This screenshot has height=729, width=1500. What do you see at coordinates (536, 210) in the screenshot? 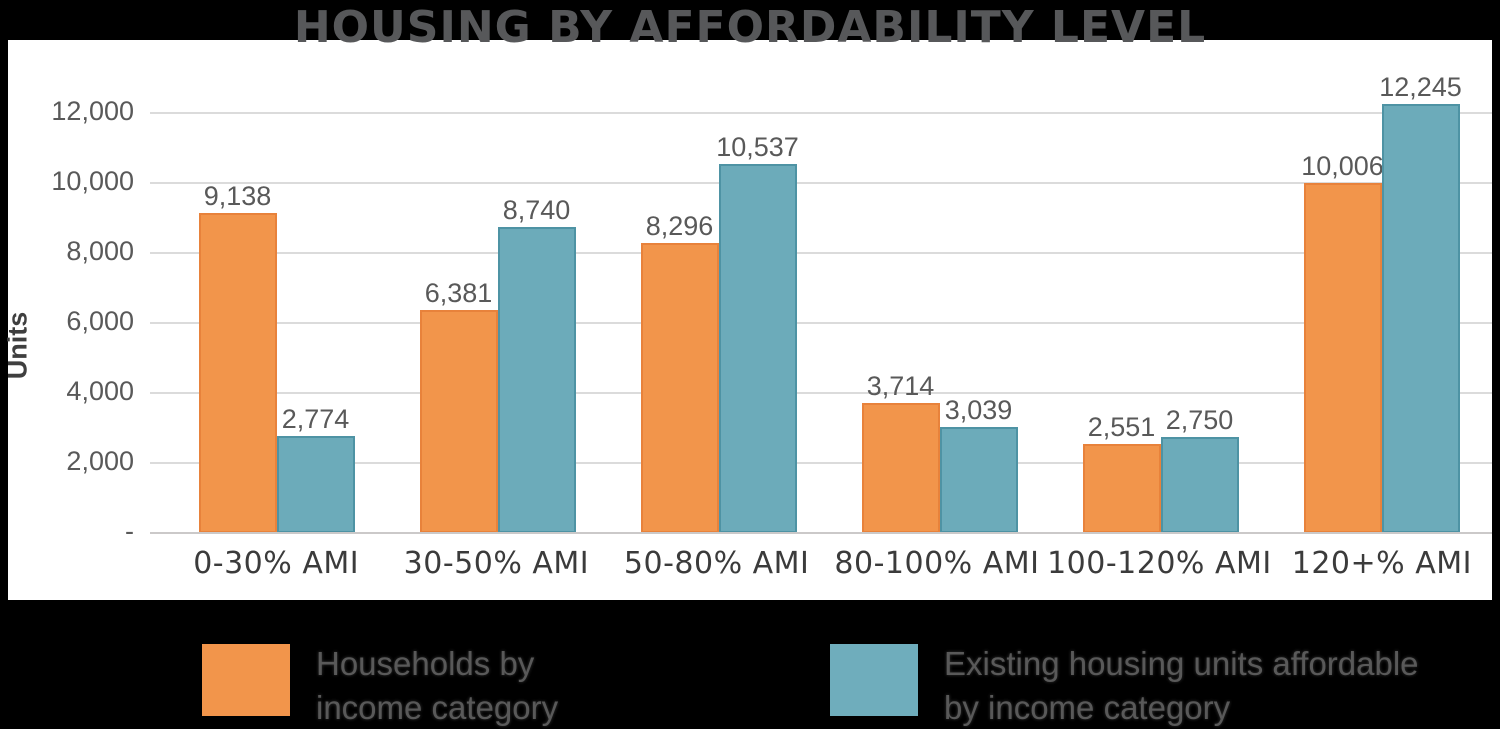
I see `bar-value-label: 8,740` at bounding box center [536, 210].